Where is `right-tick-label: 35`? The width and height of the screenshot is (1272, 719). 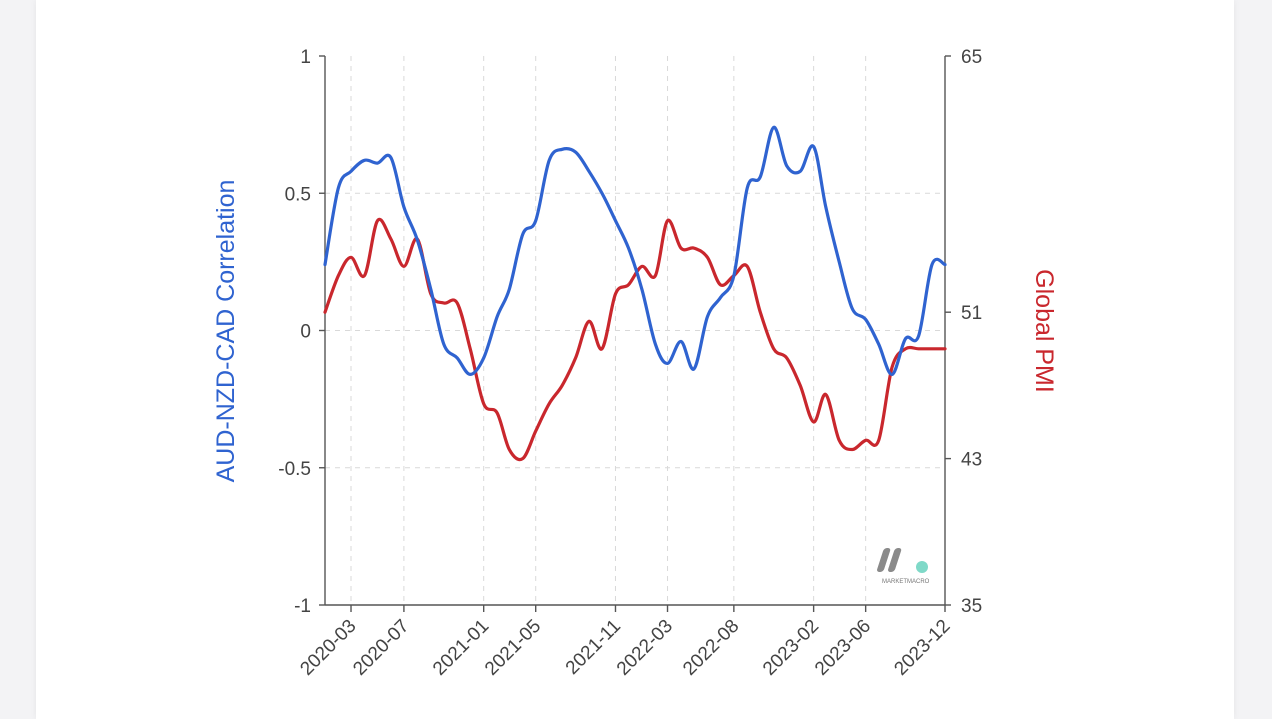 right-tick-label: 35 is located at coordinates (971, 606).